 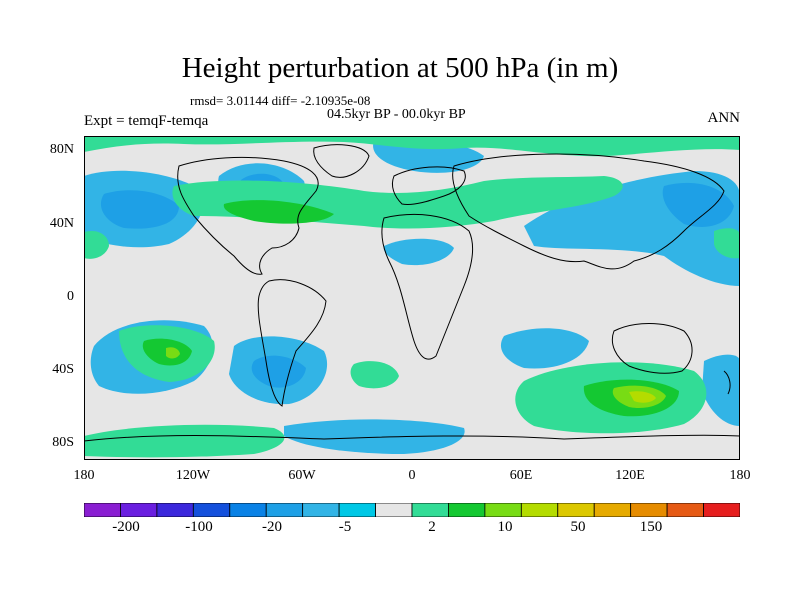 I want to click on coast-europe, so click(x=428, y=185).